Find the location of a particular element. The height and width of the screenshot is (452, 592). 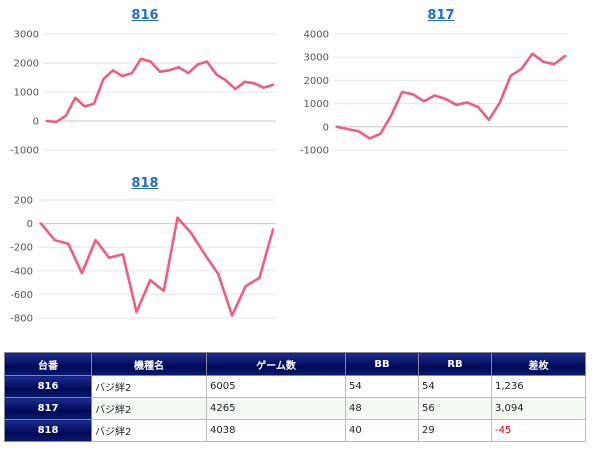

y-tick-label: -400 is located at coordinates (21, 271).